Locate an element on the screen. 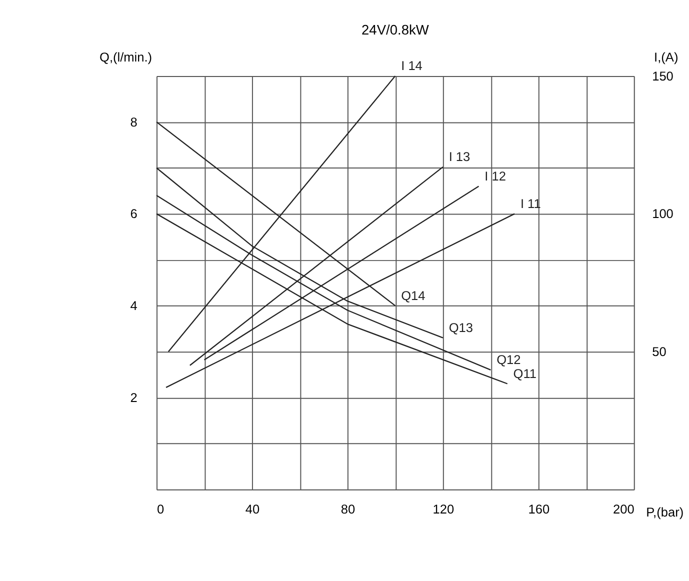 The image size is (689, 581). series-label: I 13 is located at coordinates (459, 156).